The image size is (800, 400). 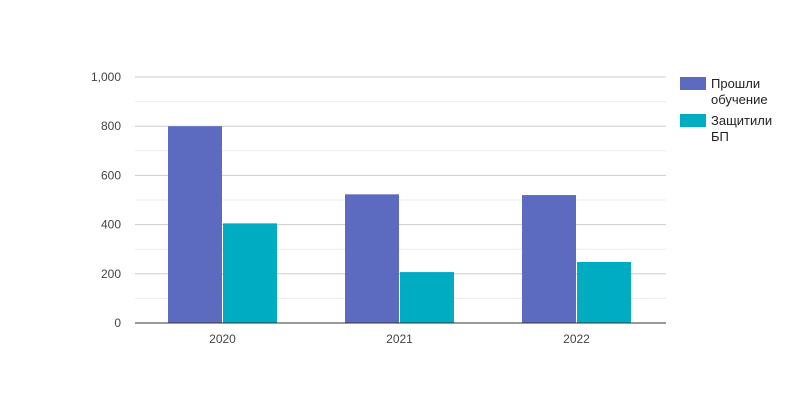 I want to click on legend-item: Прошли обучение, so click(x=724, y=91).